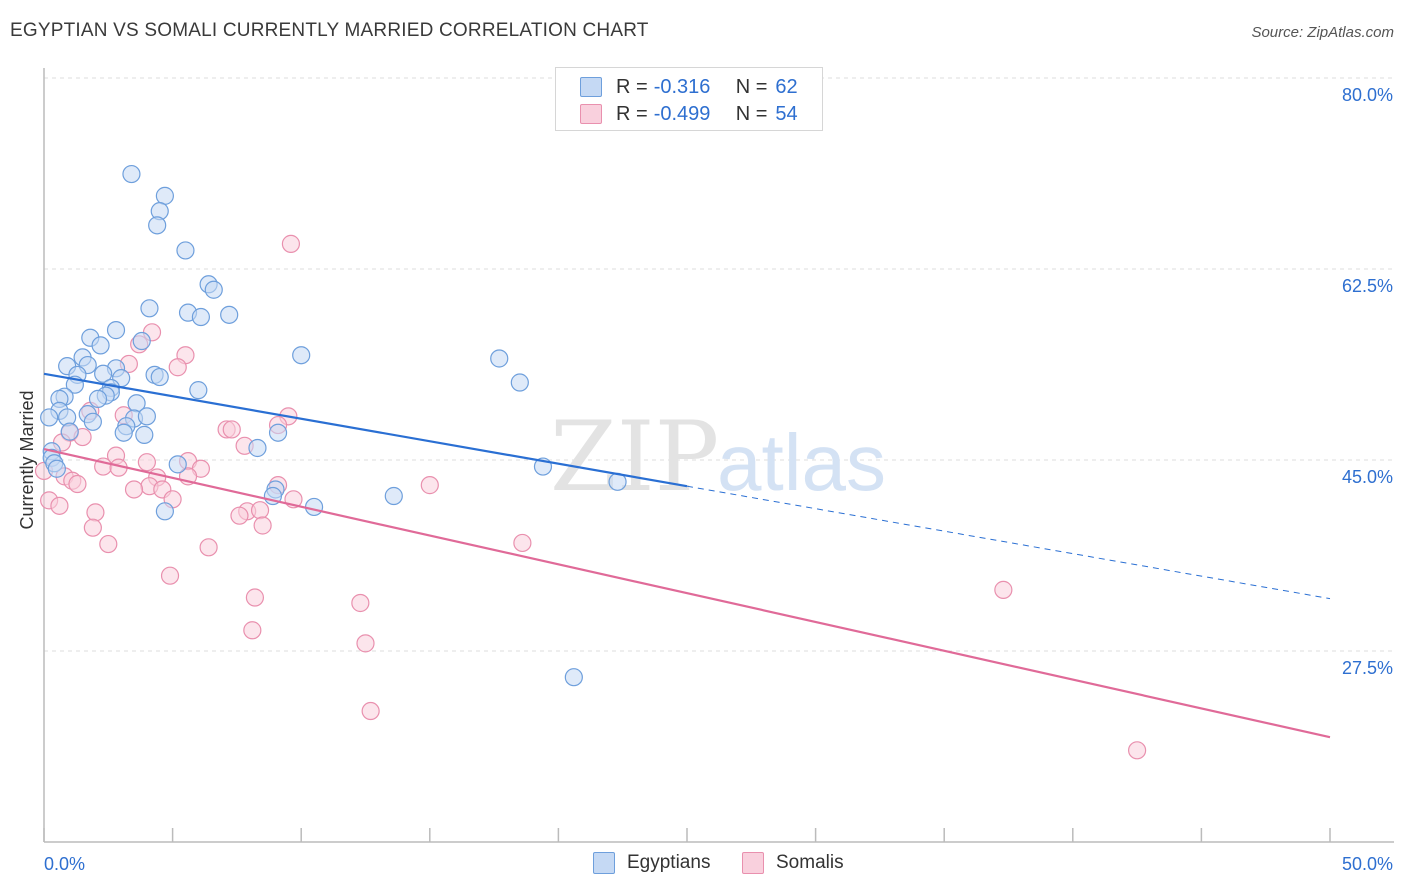 This screenshot has width=1406, height=892. What do you see at coordinates (365, 430) in the screenshot?
I see `egyptians-trend-line` at bounding box center [365, 430].